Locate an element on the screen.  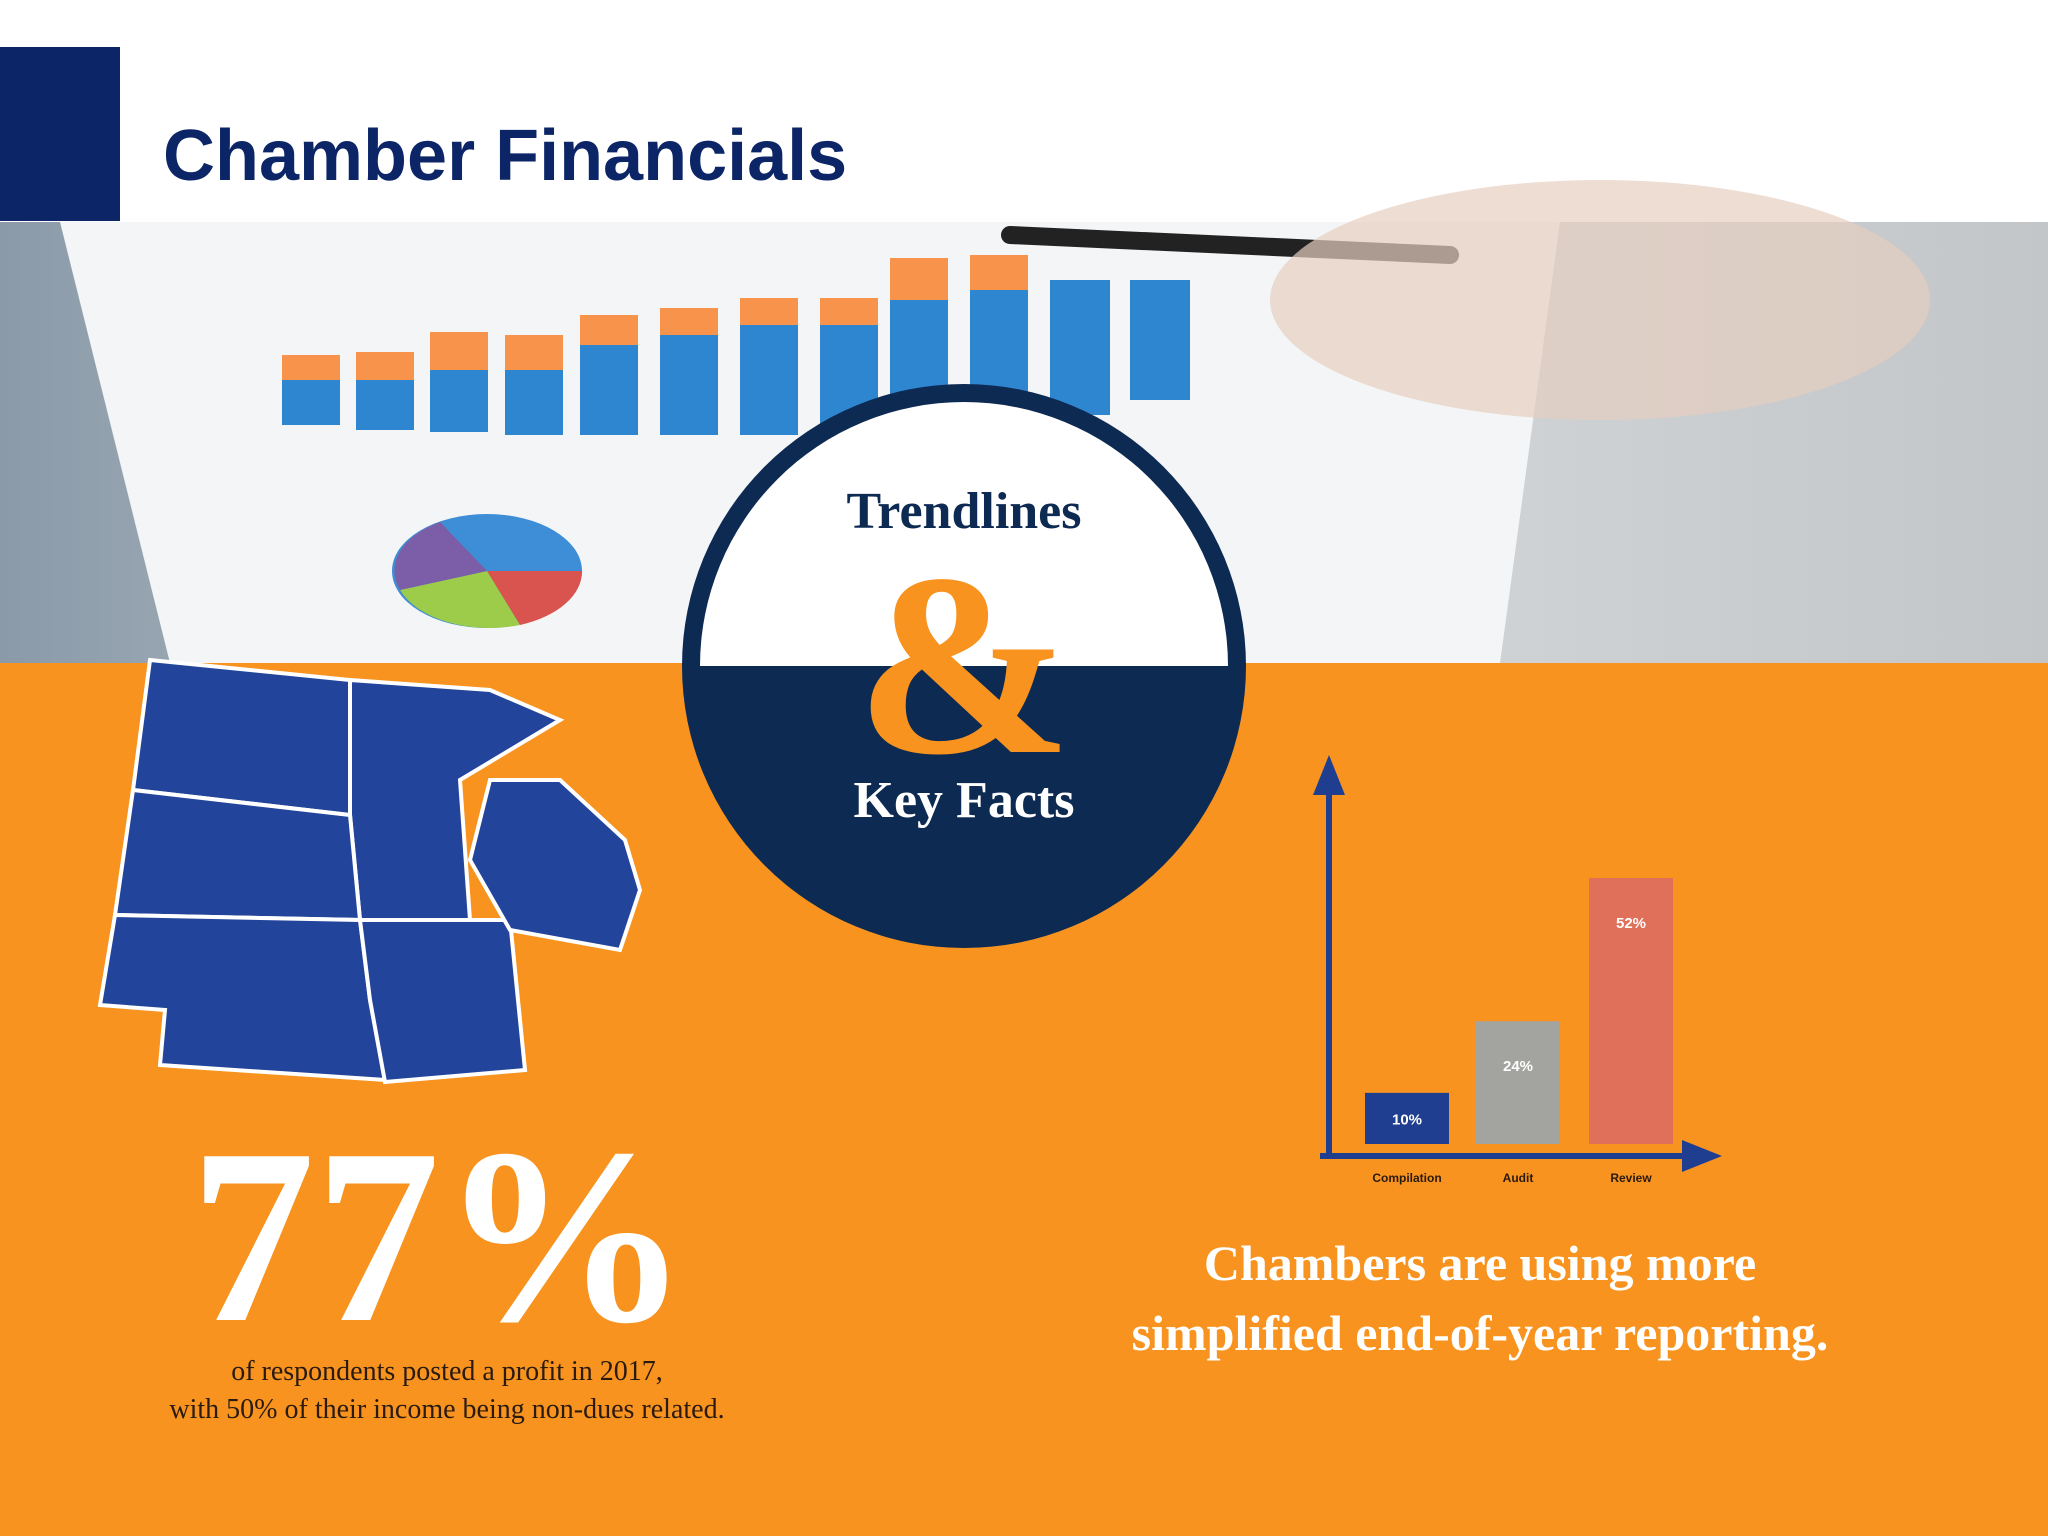
slide-title: Chamber Financials is located at coordinates (505, 156).